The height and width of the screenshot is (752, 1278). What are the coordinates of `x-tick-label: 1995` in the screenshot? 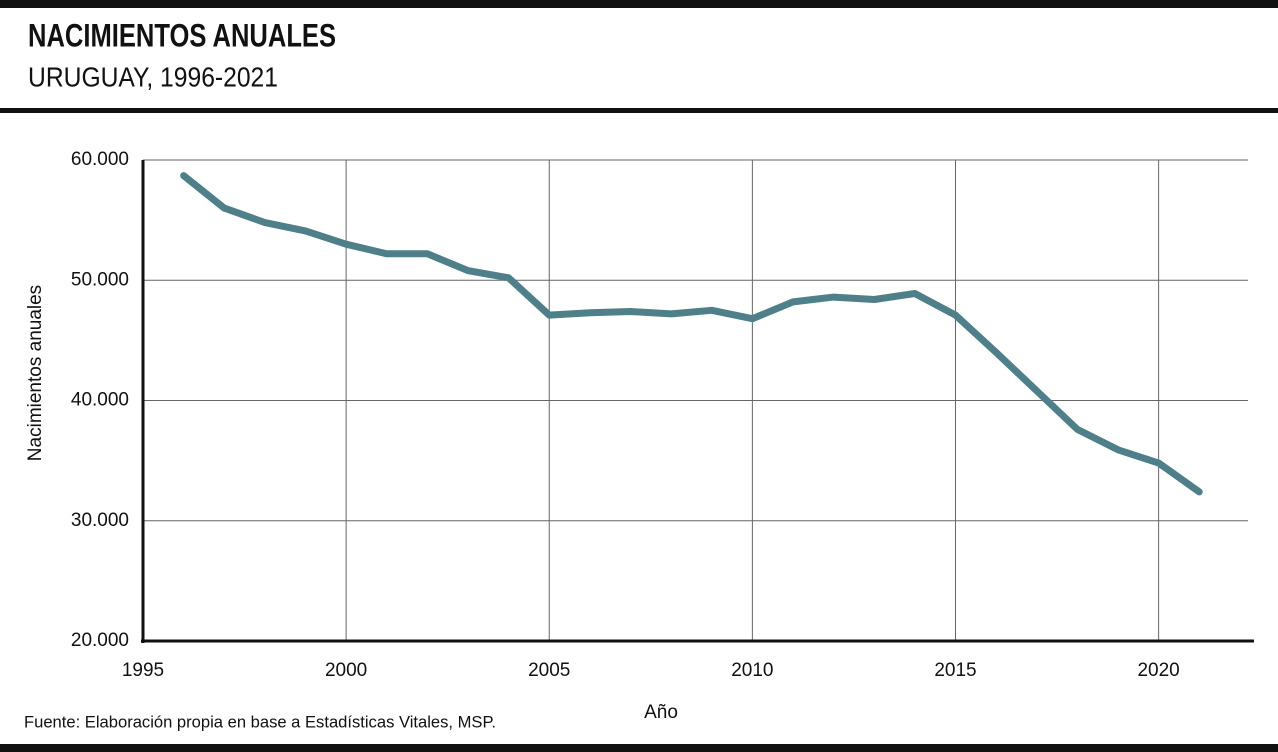 It's located at (143, 670).